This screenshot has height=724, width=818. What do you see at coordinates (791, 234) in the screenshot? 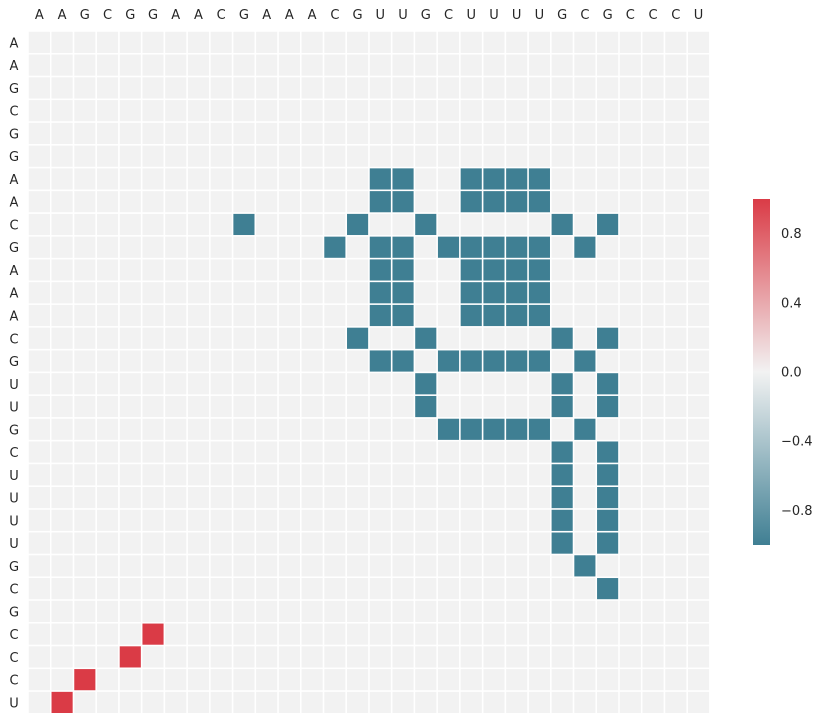
I see `colorbar-tick-label: 0.8` at bounding box center [791, 234].